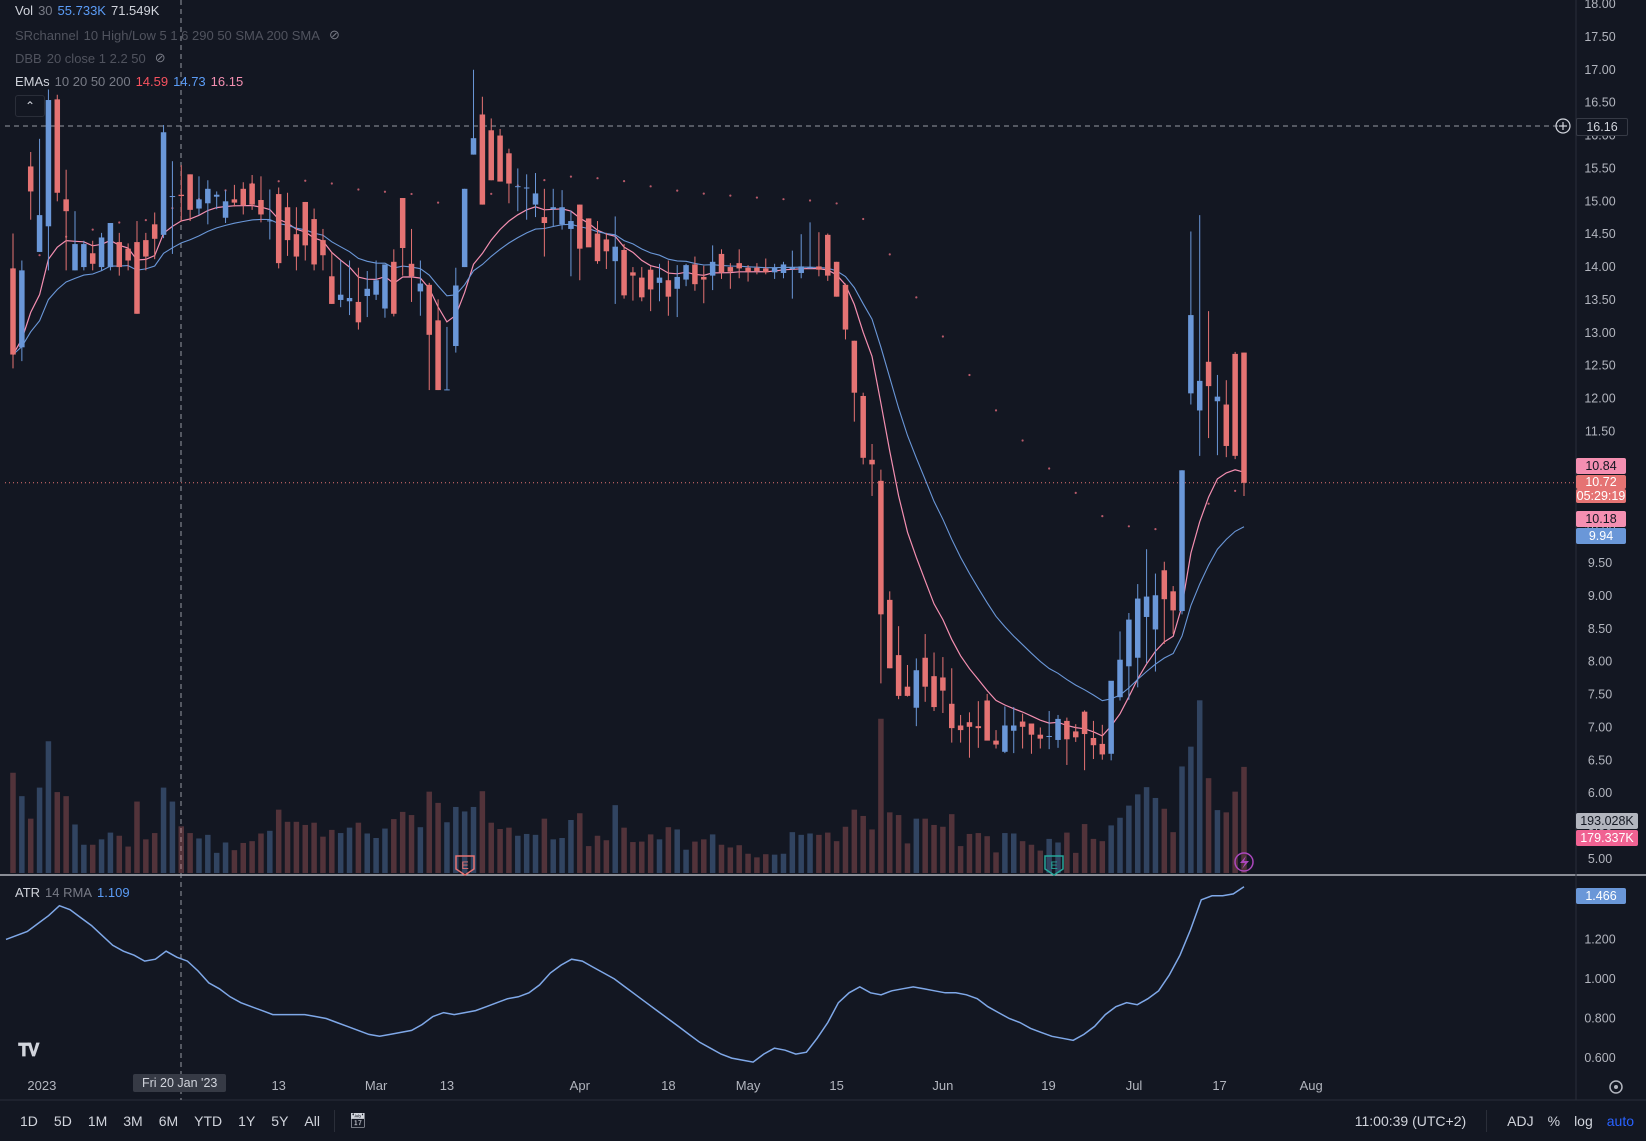 The image size is (1646, 1141). I want to click on collapse-legend-button: ⌃, so click(30, 106).